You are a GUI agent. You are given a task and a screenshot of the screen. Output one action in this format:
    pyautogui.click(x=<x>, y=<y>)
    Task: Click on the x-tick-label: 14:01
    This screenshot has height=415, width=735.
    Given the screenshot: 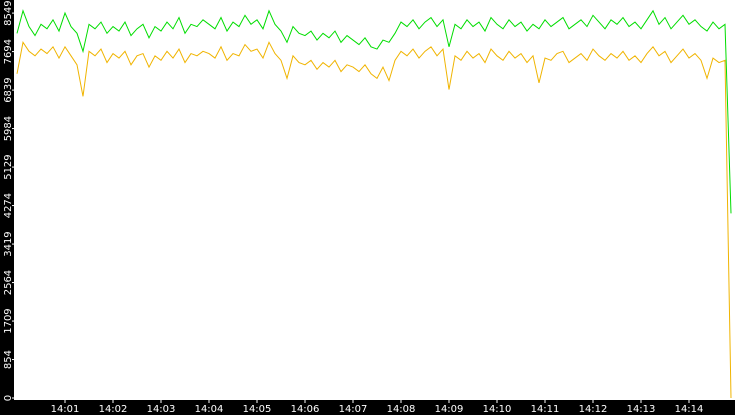 What is the action you would take?
    pyautogui.click(x=65, y=409)
    